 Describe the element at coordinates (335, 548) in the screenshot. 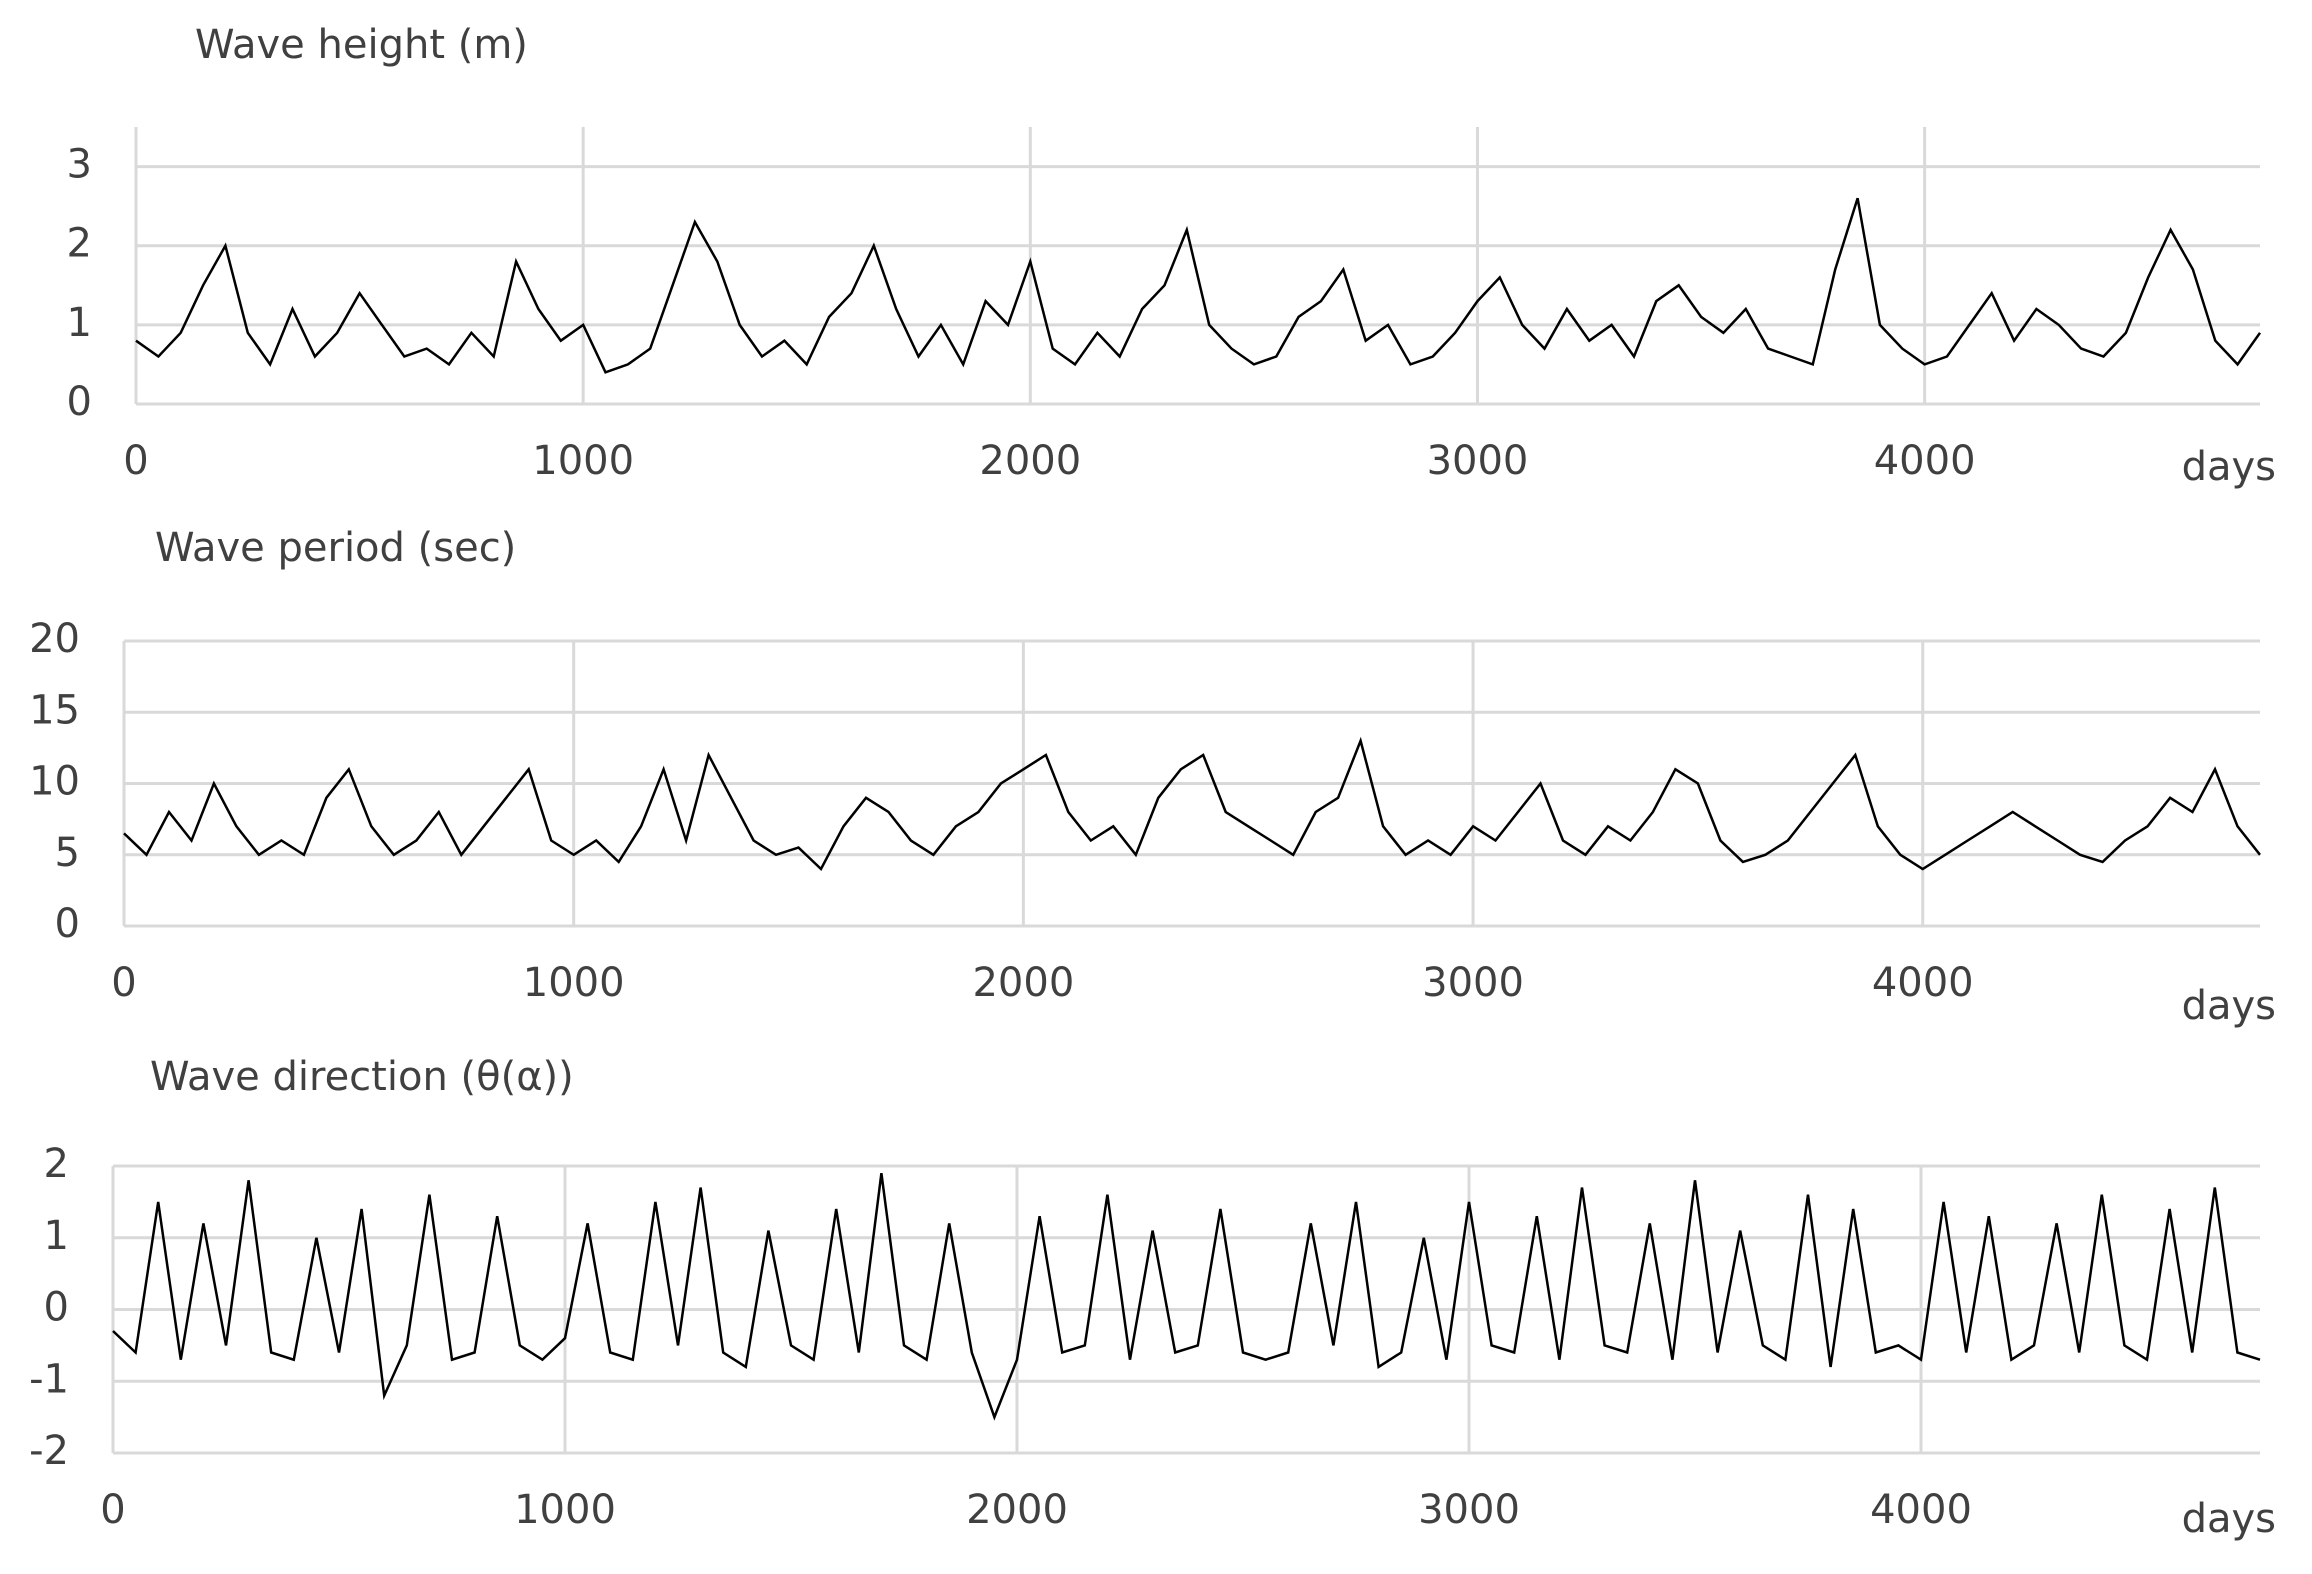

I see `chart-title: Wave period (sec)` at that location.